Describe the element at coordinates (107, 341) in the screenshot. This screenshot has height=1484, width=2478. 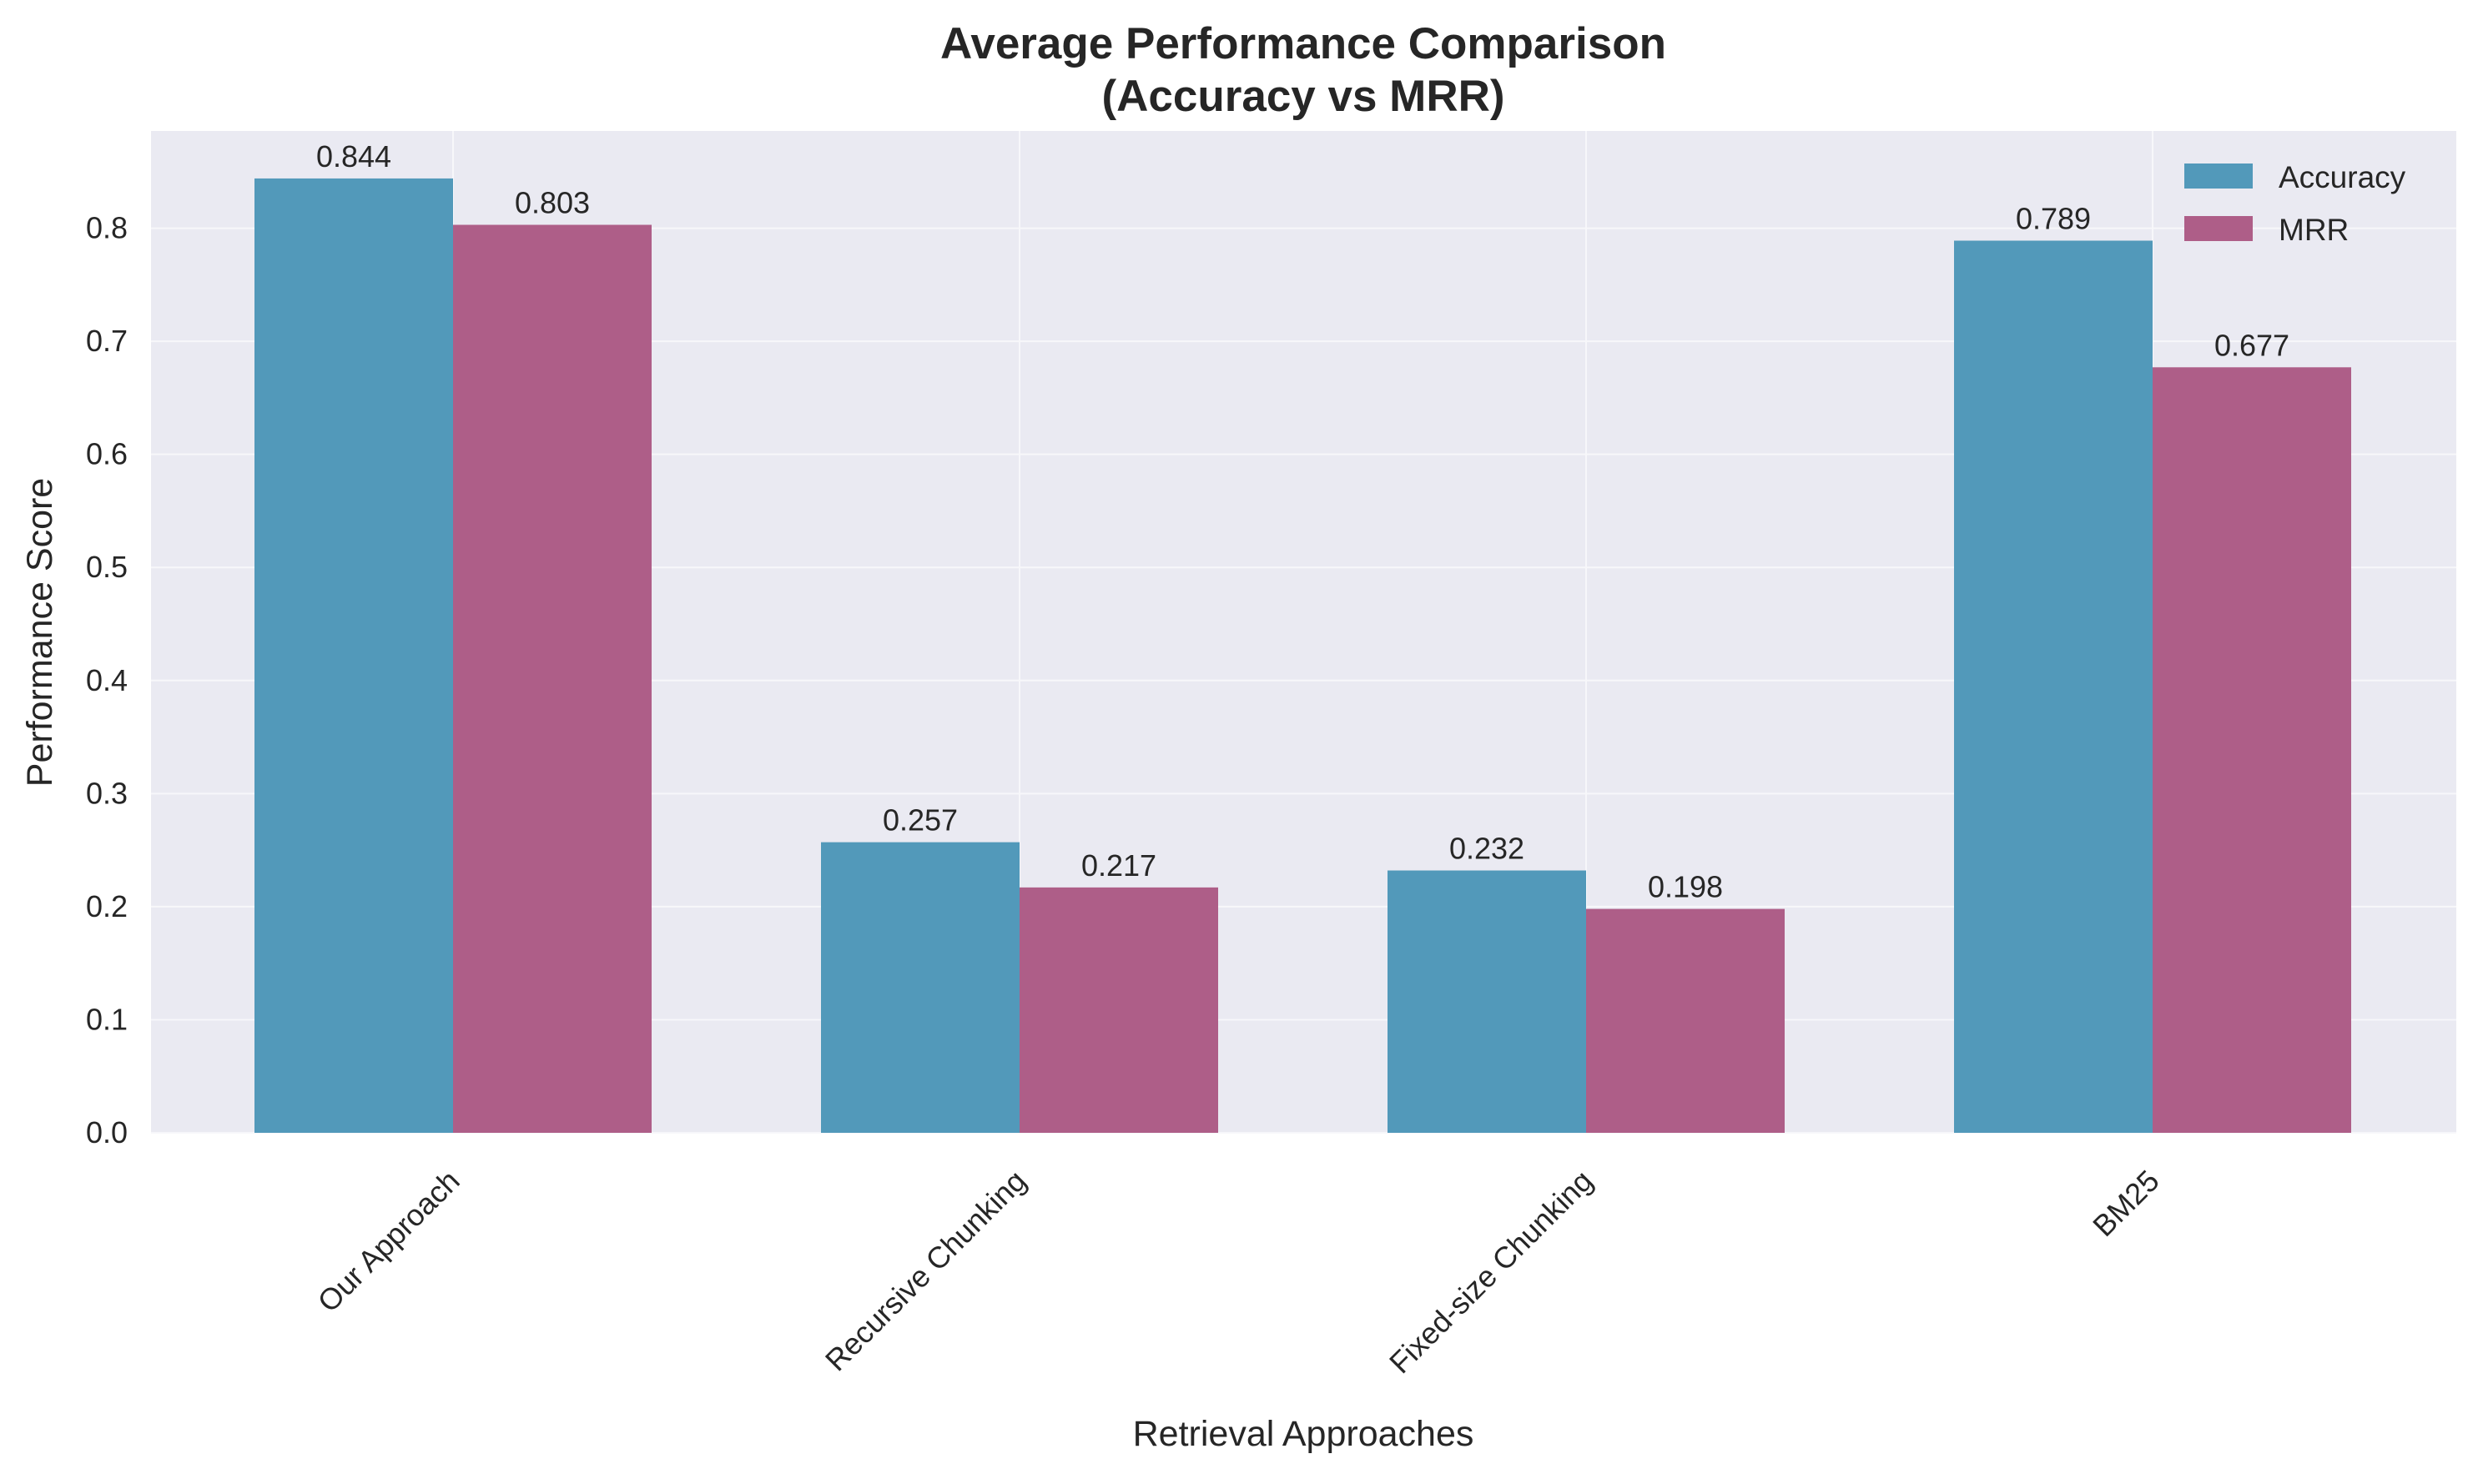
I see `y-tick-label: 0.7` at that location.